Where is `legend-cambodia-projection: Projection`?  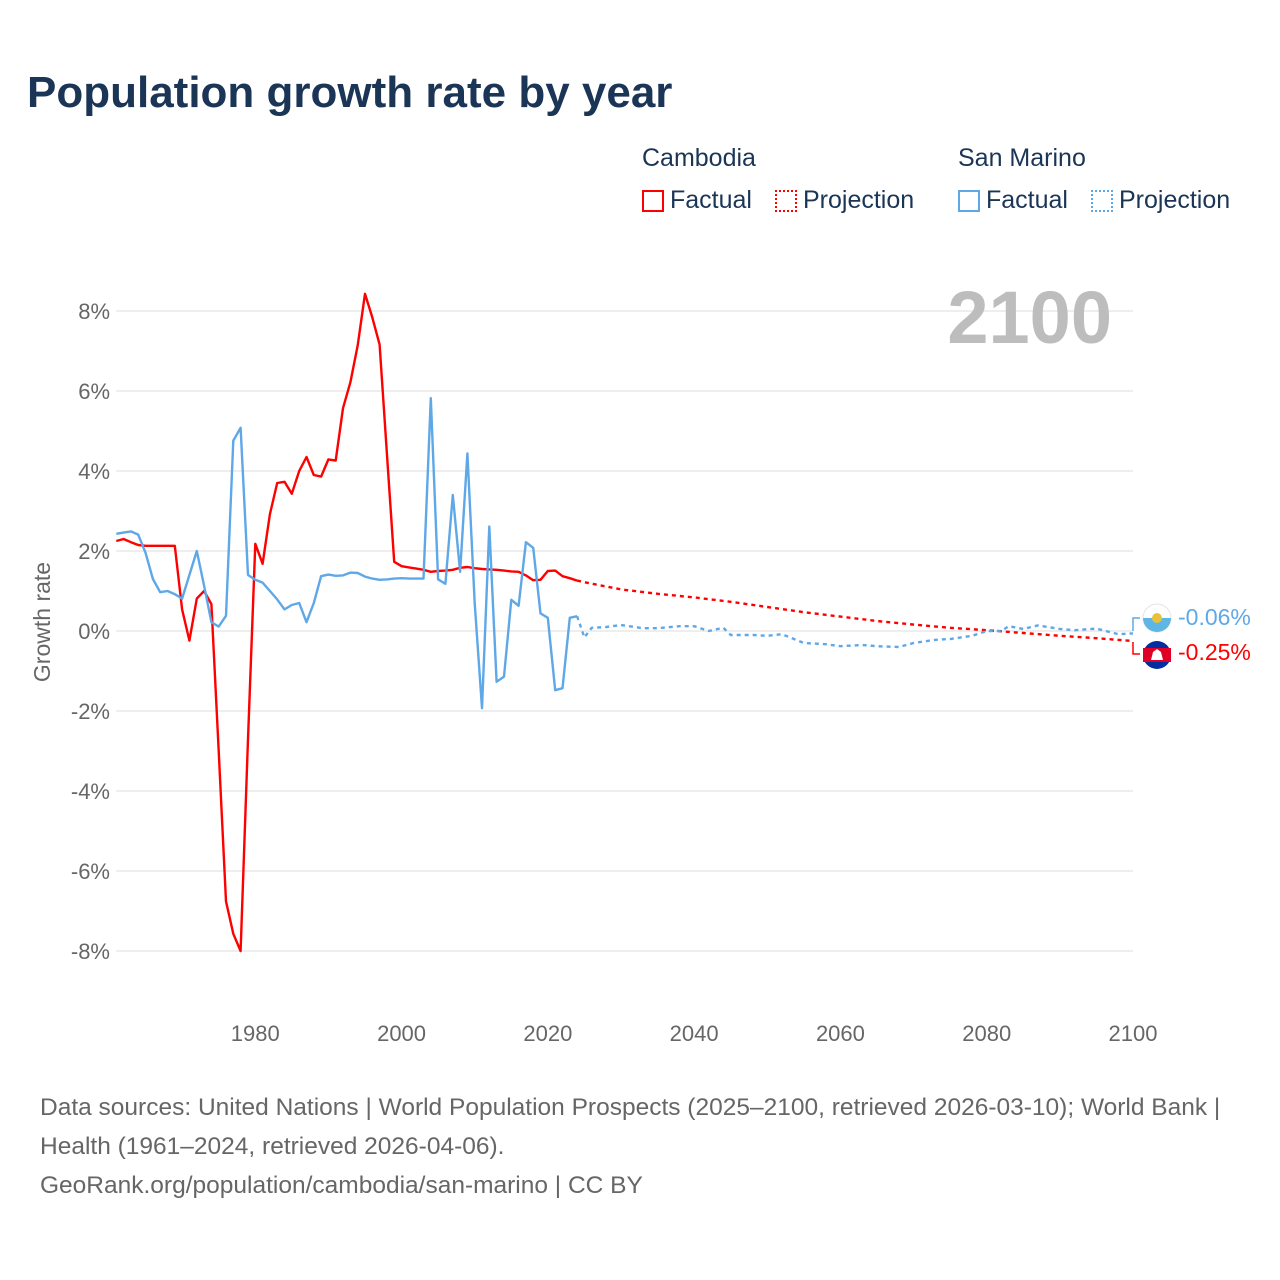
legend-cambodia-projection: Projection is located at coordinates (844, 200).